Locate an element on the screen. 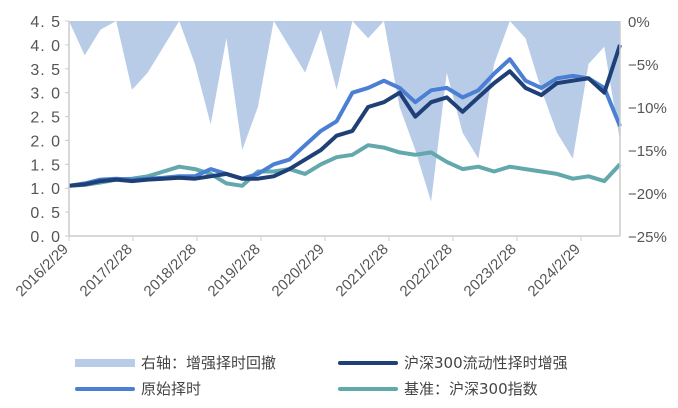  x-tick-label: 2016/2/29 is located at coordinates (42, 270).